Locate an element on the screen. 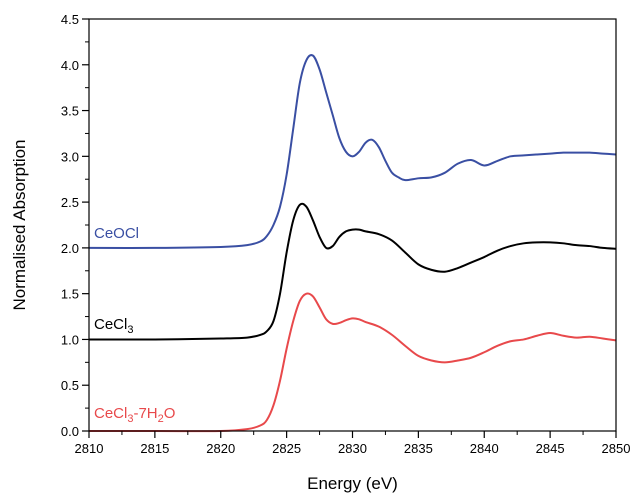  y-tick-label: 1.0 is located at coordinates (70, 339).